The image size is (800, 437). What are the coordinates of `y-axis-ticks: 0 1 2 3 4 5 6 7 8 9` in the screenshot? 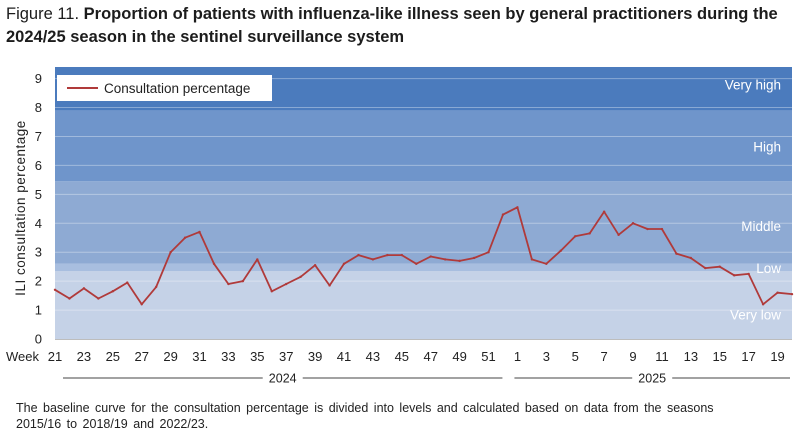 It's located at (38, 208).